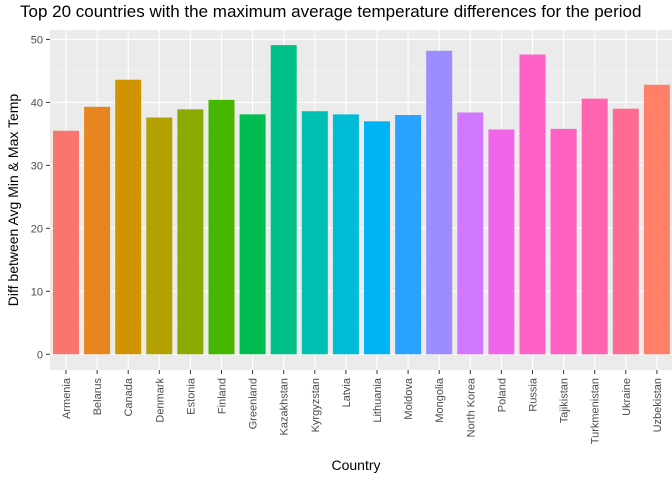 The image size is (672, 480). Describe the element at coordinates (221, 227) in the screenshot. I see `bar-finland` at that location.